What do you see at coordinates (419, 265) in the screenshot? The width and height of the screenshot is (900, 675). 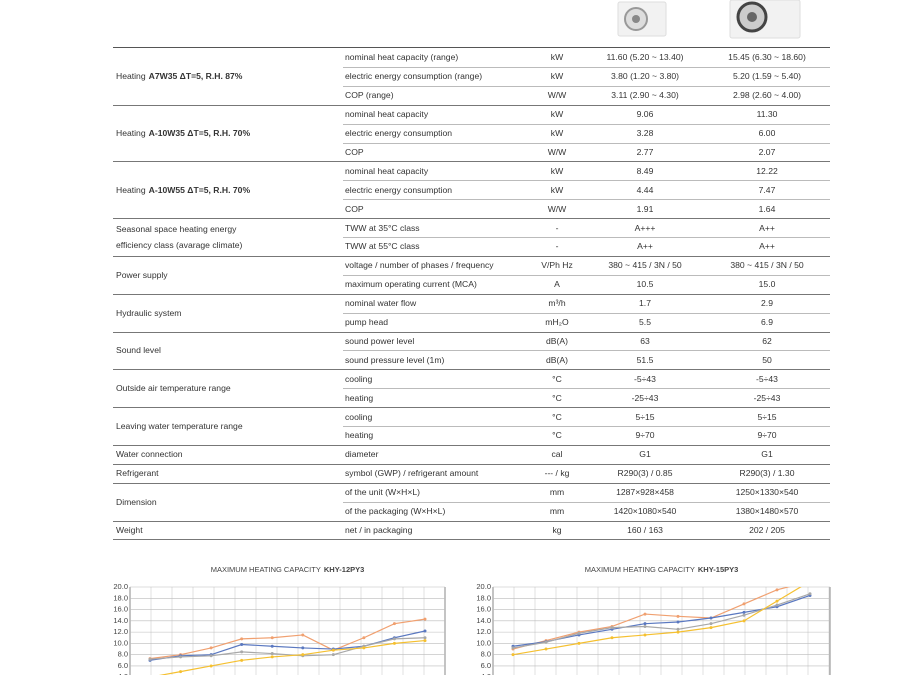 I see `parameter: voltage / number of phases / frequency` at bounding box center [419, 265].